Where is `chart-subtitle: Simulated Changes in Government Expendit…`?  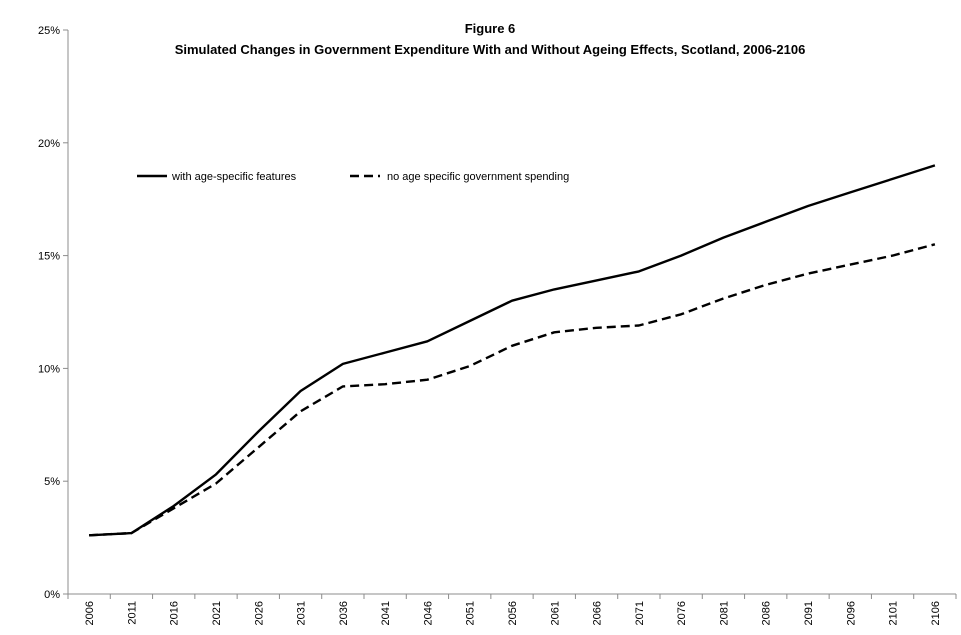 chart-subtitle: Simulated Changes in Government Expendit… is located at coordinates (490, 49).